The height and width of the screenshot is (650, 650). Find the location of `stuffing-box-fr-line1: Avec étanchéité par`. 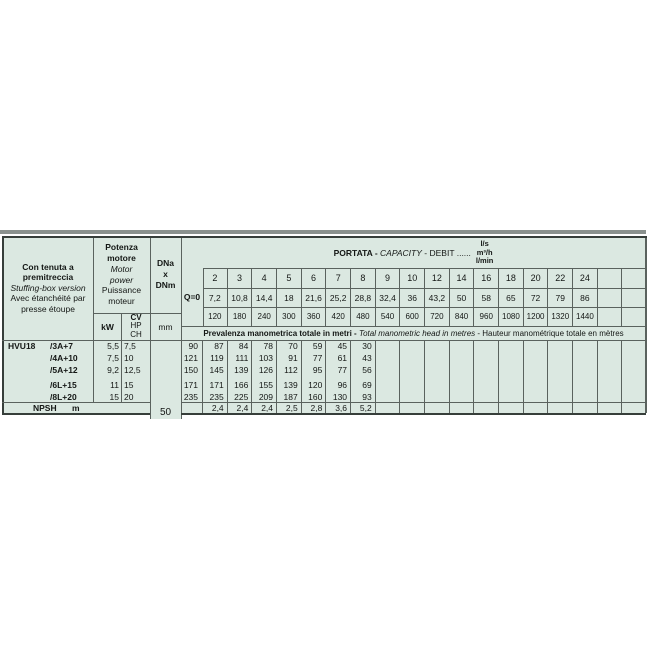

stuffing-box-fr-line1: Avec étanchéité par is located at coordinates (48, 298).